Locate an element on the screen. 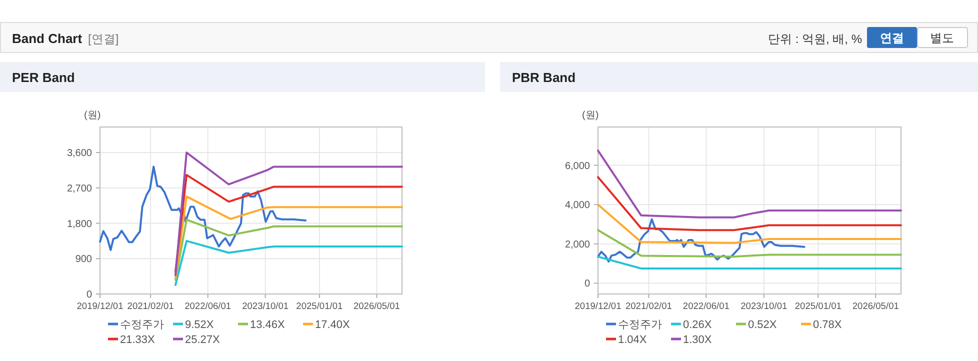  text: Band Chart is located at coordinates (47, 38).